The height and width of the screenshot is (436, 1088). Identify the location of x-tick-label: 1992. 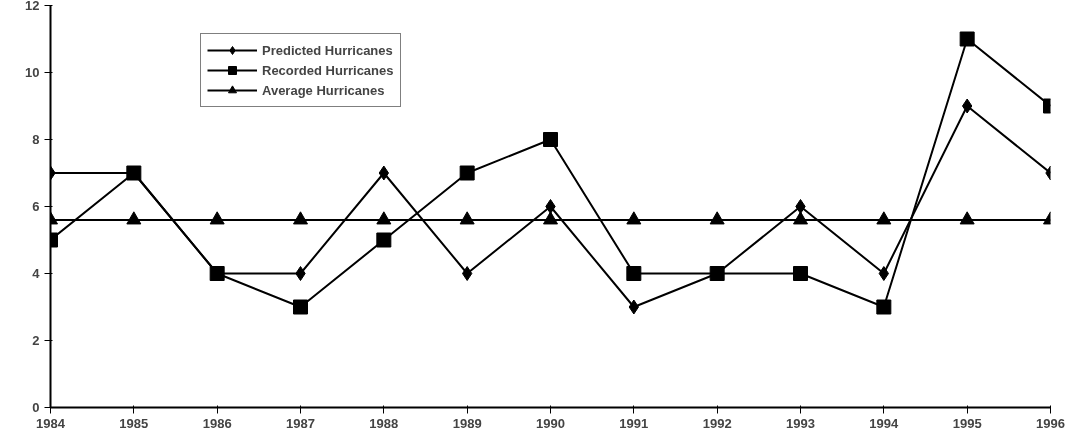
(717, 423).